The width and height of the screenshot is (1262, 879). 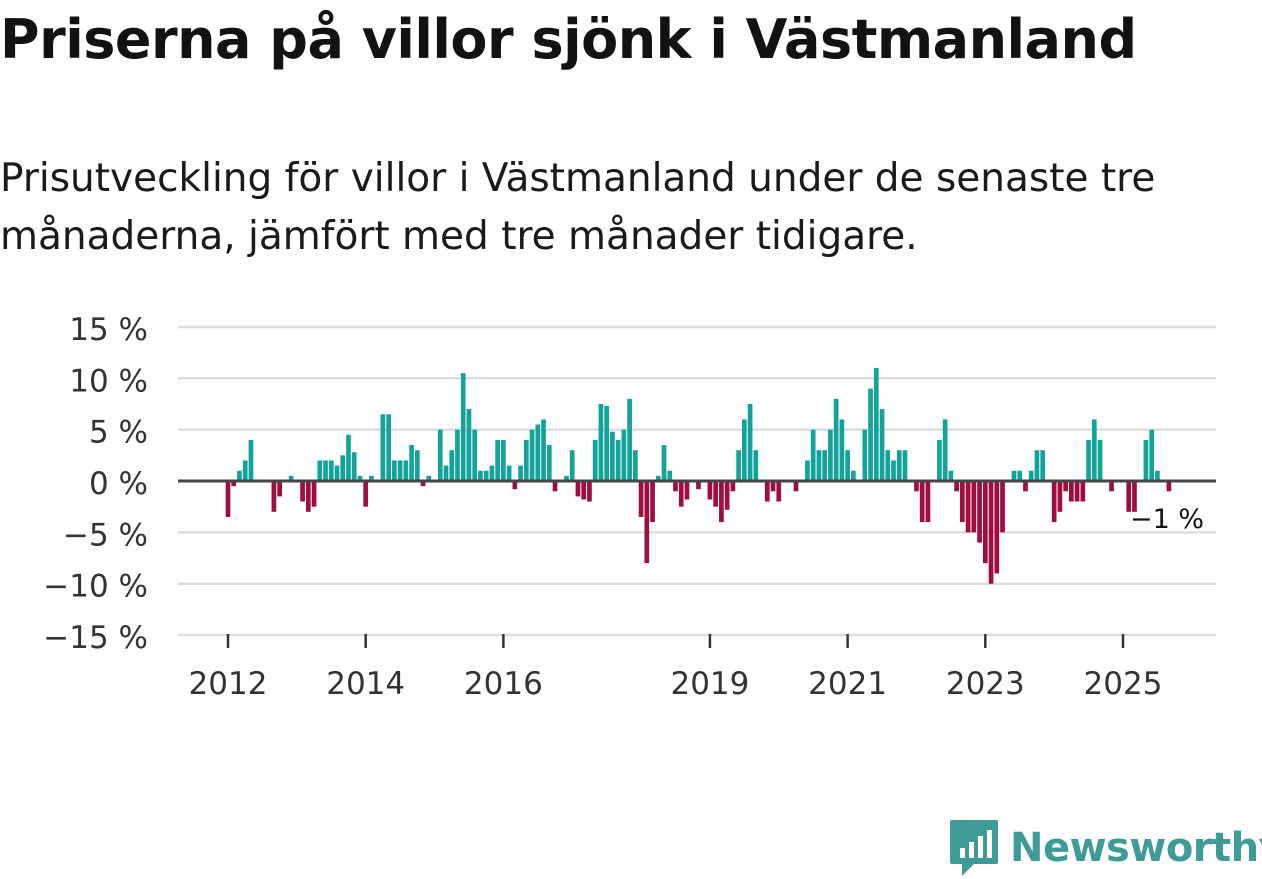 What do you see at coordinates (1105, 848) in the screenshot?
I see `newsworthy-logo: Newsworthy` at bounding box center [1105, 848].